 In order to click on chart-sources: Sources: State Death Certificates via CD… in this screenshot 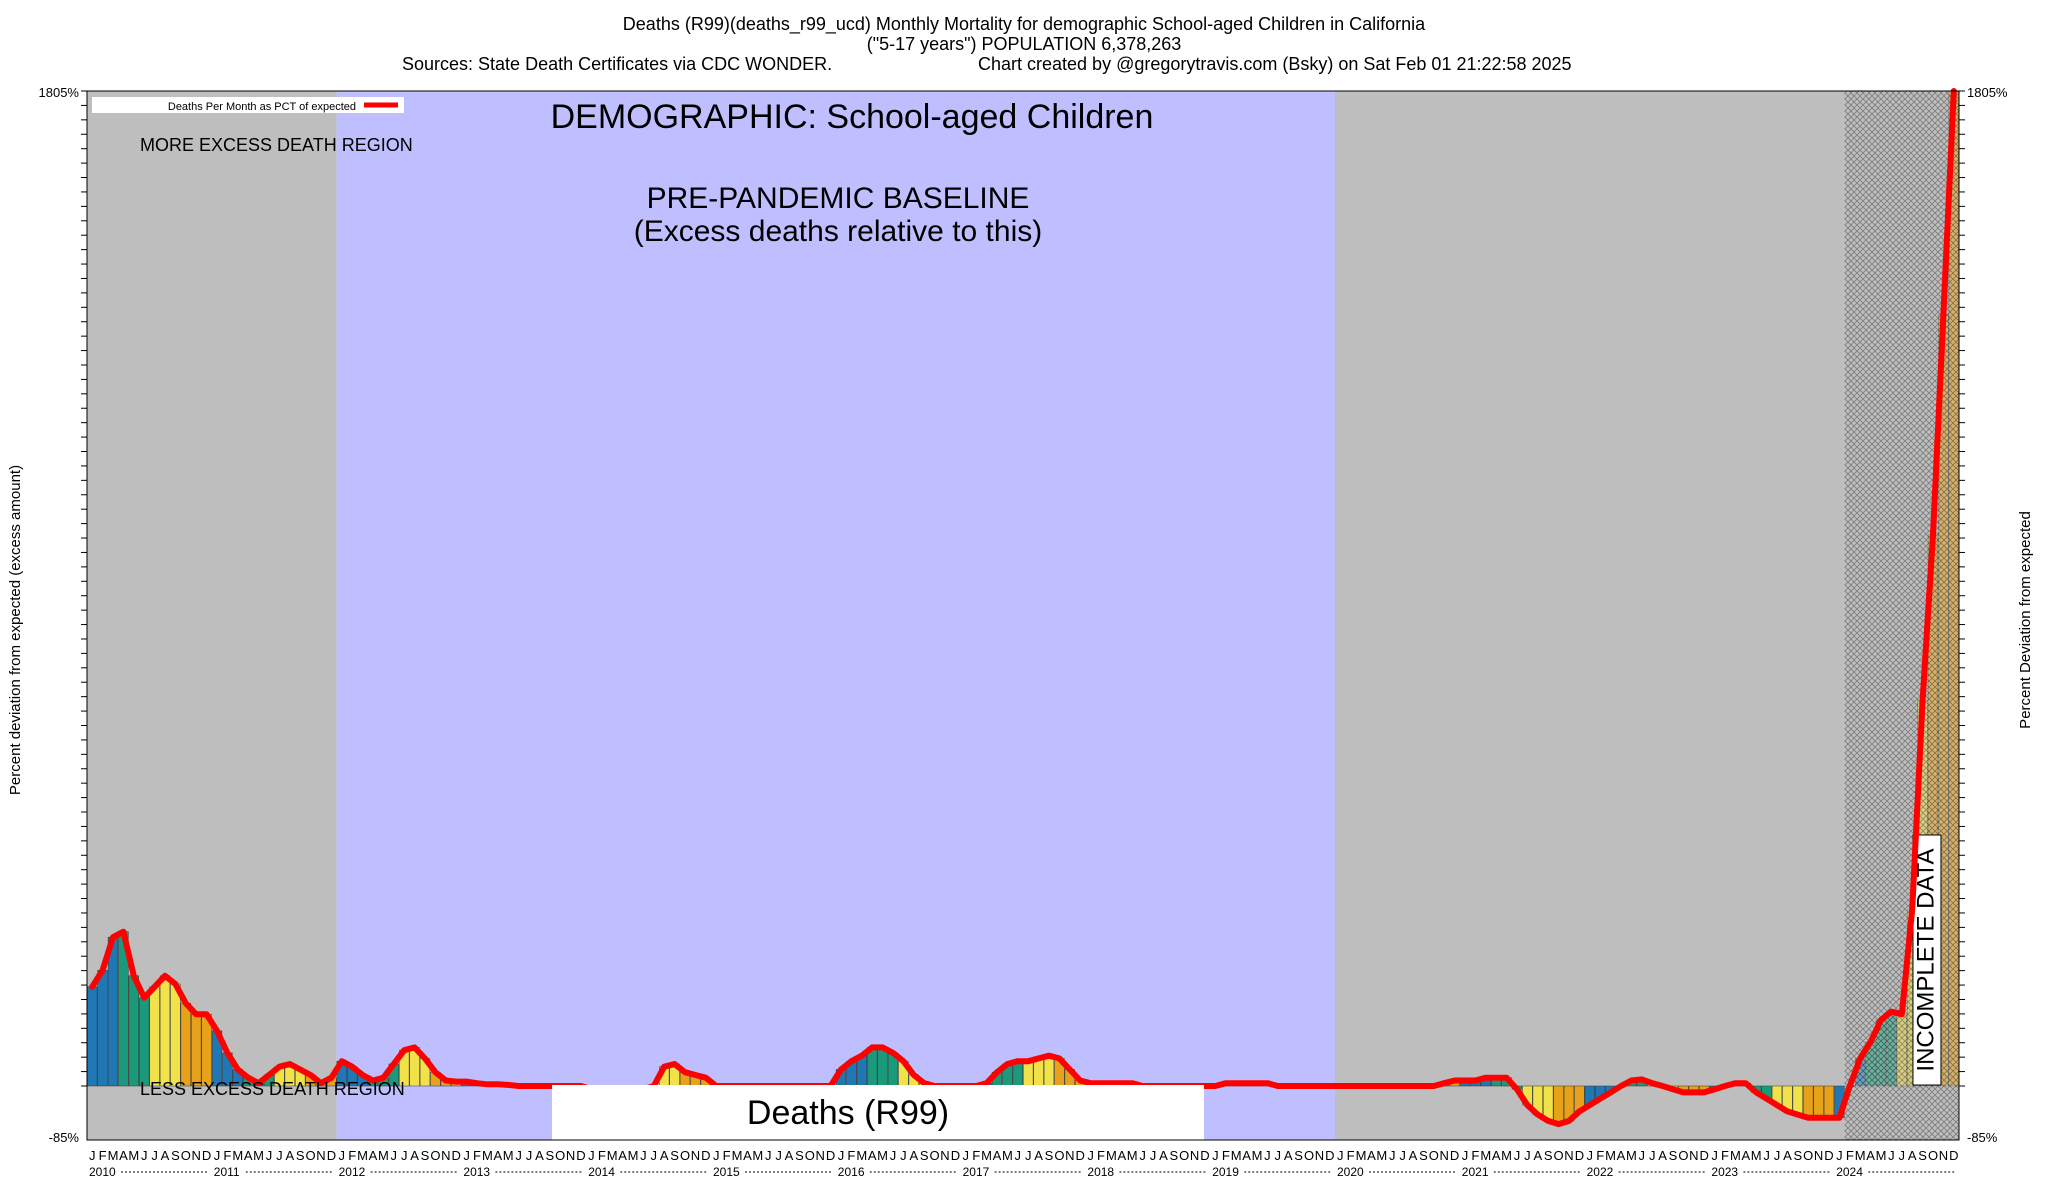, I will do `click(617, 64)`.